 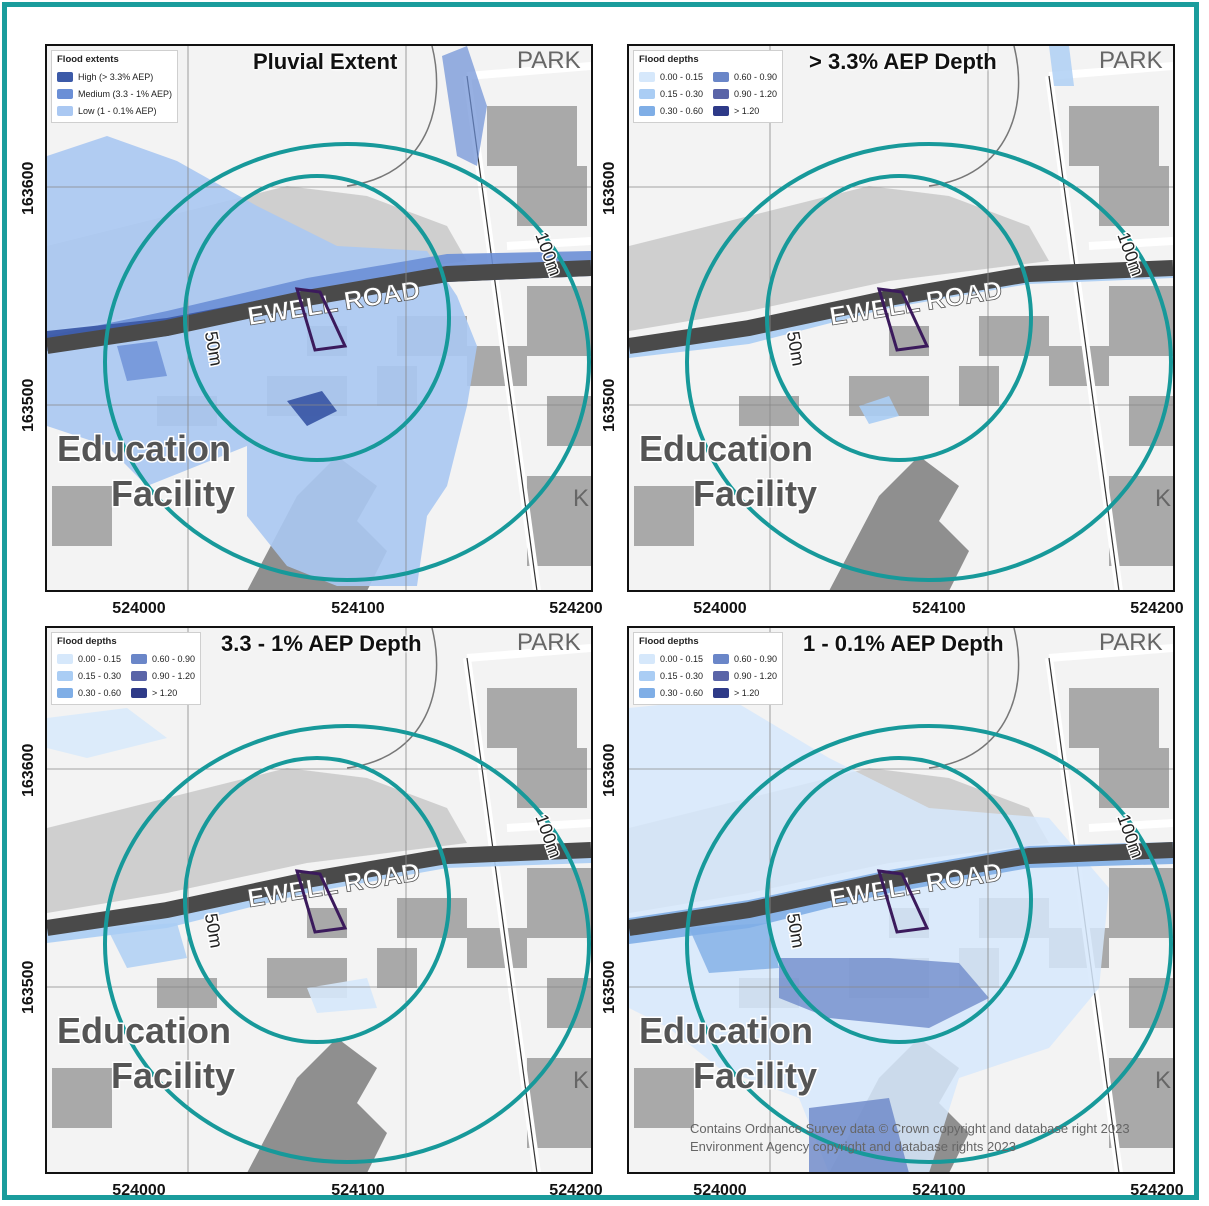 I want to click on panel-title: 1 - 0.1% AEP Depth, so click(x=903, y=643).